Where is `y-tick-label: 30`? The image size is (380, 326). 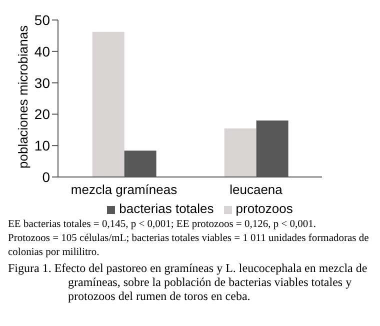 y-tick-label: 30 is located at coordinates (42, 82).